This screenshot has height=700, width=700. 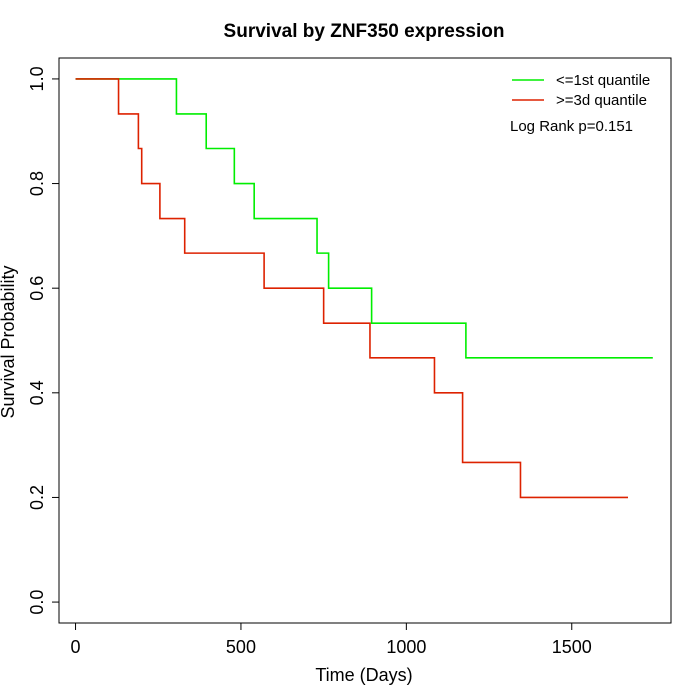 I want to click on y-axis-label: Survival Probability, so click(x=9, y=341).